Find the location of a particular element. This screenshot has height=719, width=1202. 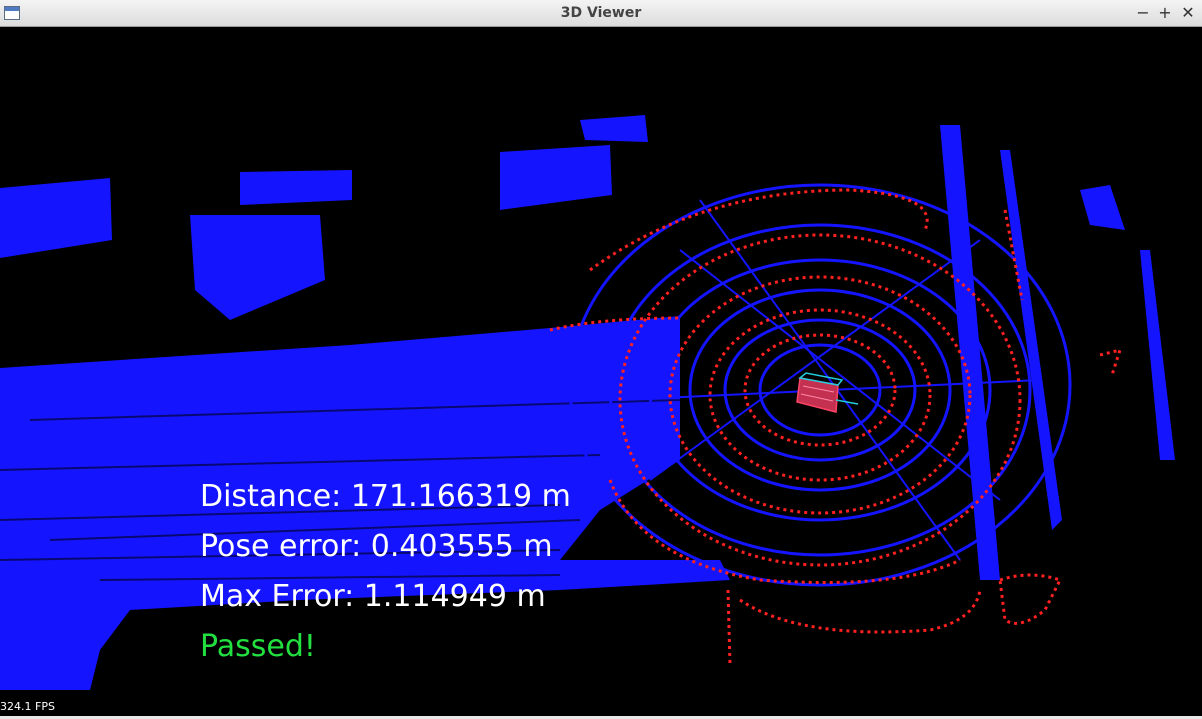

title-bar: 3D Viewer − + ✕ is located at coordinates (601, 13).